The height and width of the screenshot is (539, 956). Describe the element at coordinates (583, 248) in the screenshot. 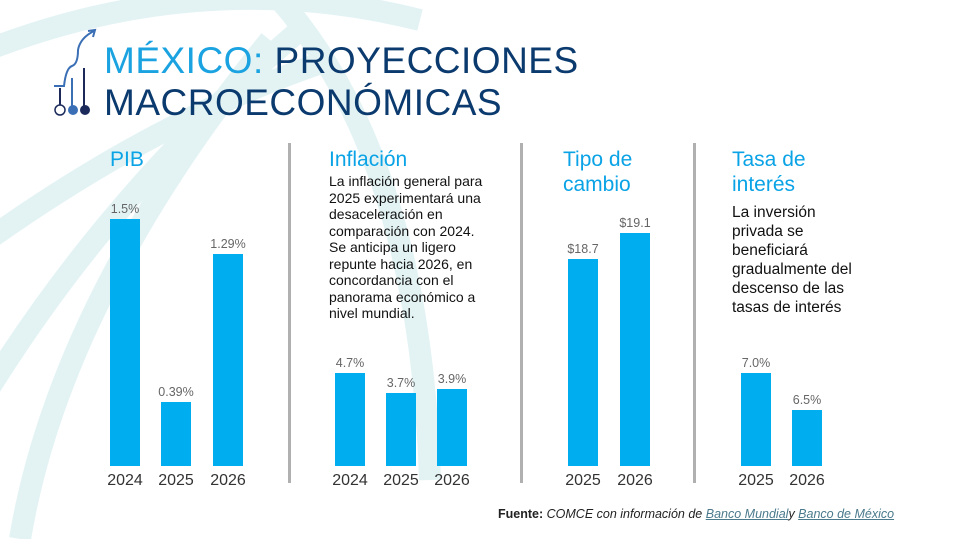

I see `data-label: $18.7` at that location.